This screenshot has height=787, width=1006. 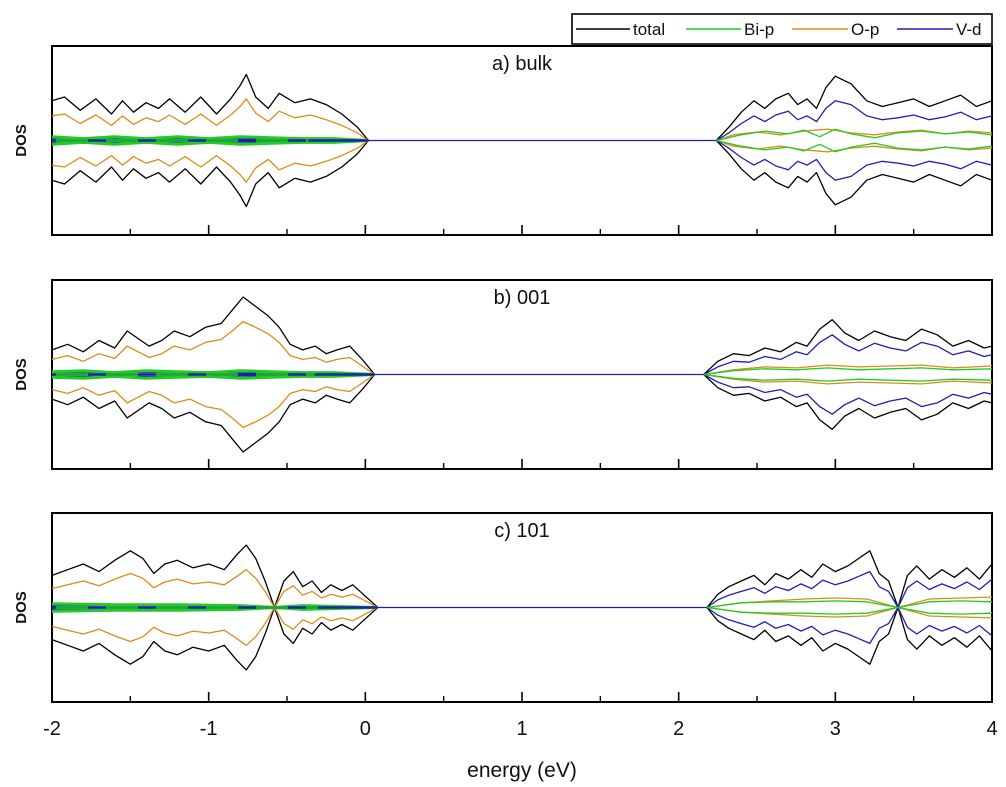 What do you see at coordinates (991, 729) in the screenshot?
I see `x-tick-label: 4` at bounding box center [991, 729].